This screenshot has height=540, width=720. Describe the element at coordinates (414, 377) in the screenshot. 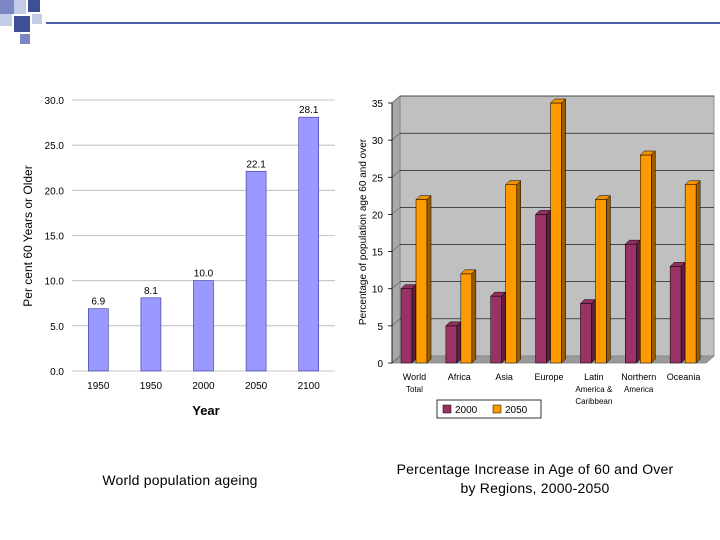

I see `right-xtick-label-0-0: World` at that location.